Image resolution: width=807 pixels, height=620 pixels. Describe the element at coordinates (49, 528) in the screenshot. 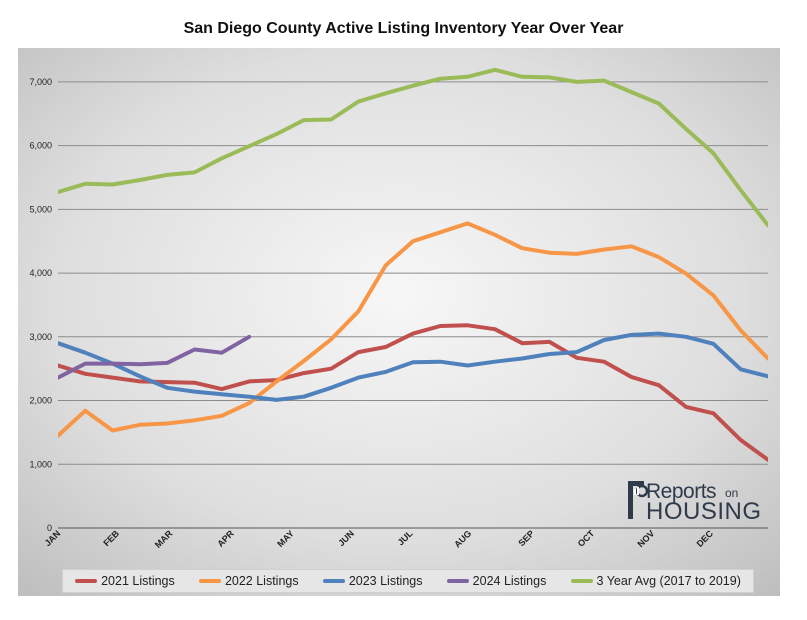

I see `y-tick-label: 0` at that location.